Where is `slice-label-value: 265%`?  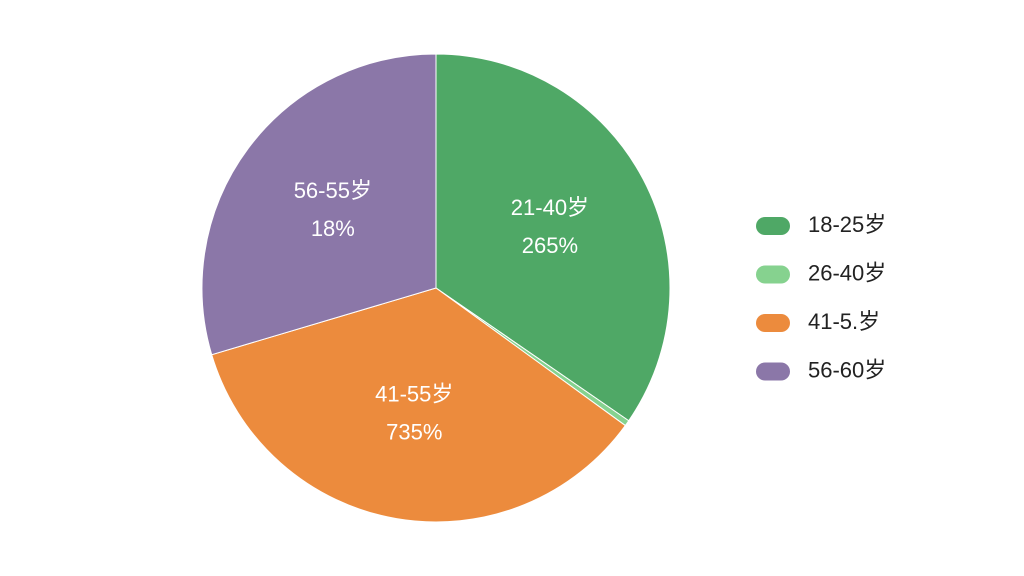 slice-label-value: 265% is located at coordinates (550, 245).